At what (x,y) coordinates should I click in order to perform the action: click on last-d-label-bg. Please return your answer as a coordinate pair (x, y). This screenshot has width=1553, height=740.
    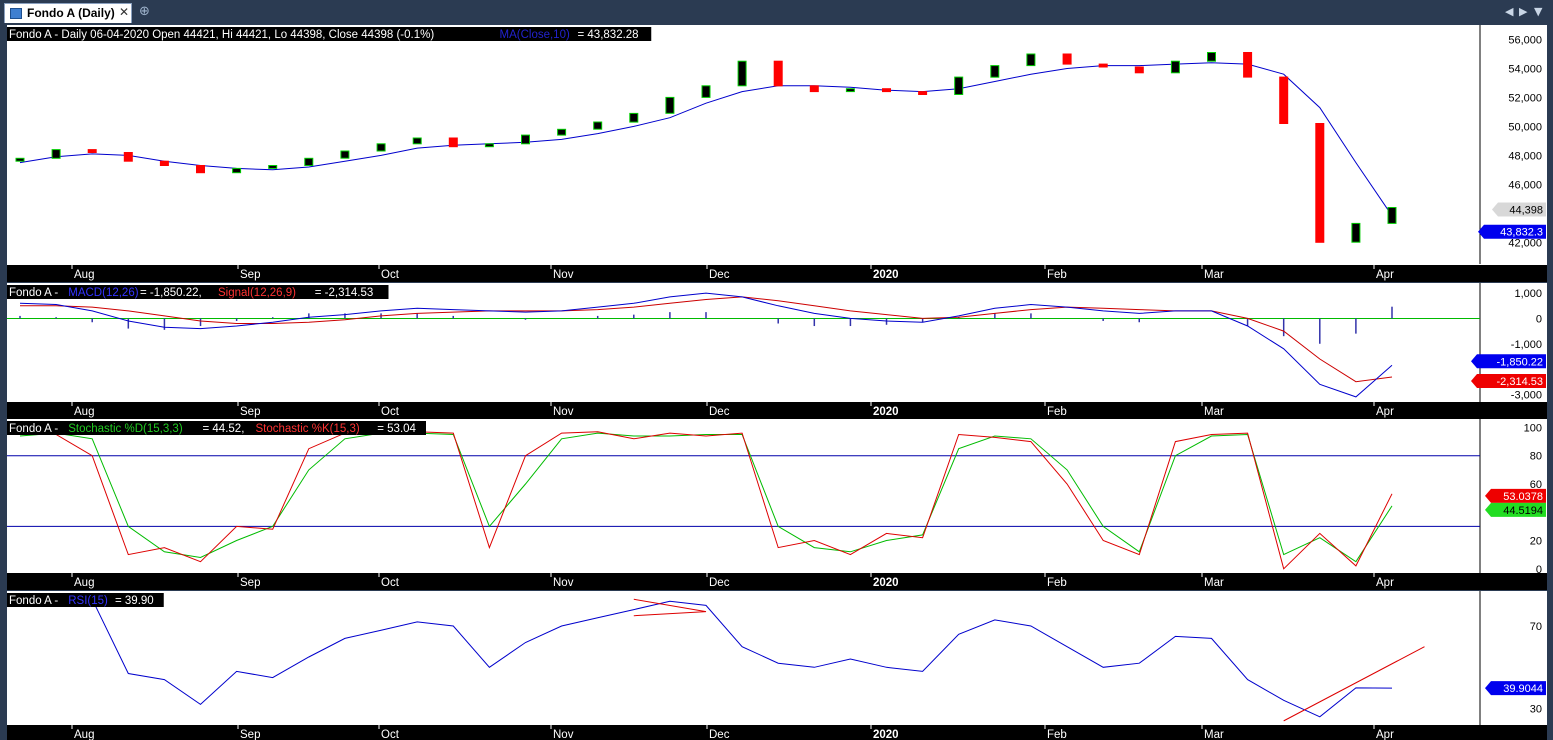
    Looking at the image, I should click on (1515, 509).